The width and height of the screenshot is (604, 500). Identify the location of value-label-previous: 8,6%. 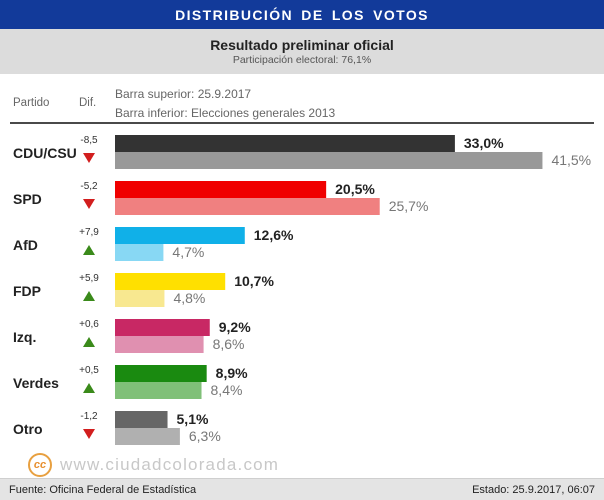
(229, 344).